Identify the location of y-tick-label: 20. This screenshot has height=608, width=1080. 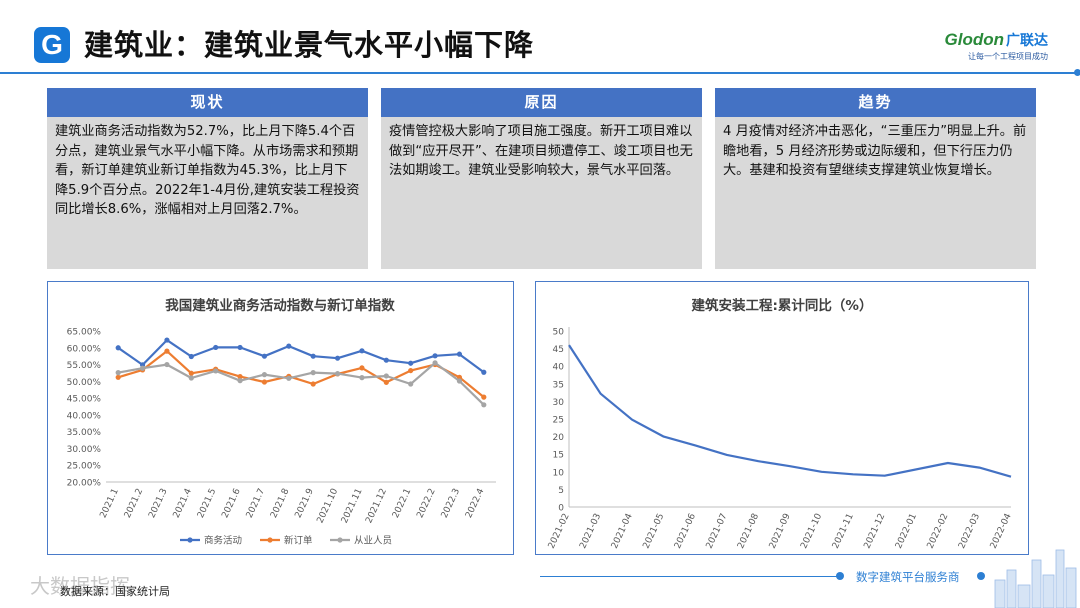
(559, 438).